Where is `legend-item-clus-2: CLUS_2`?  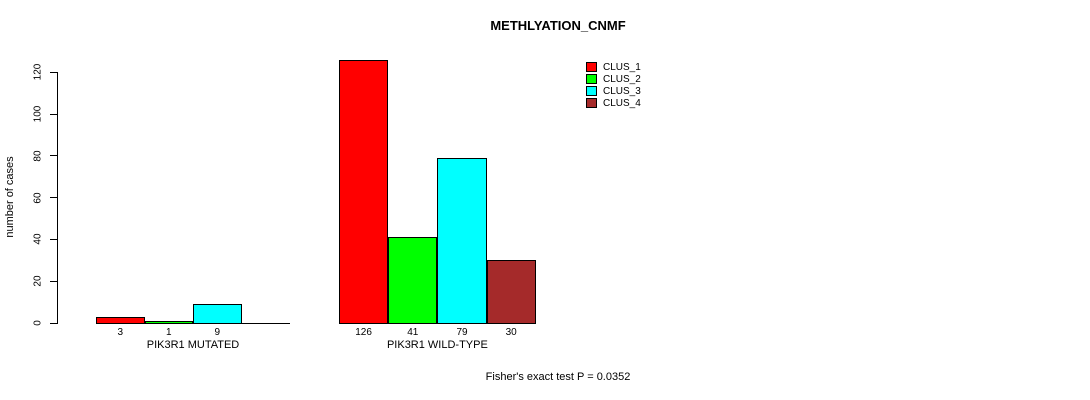
legend-item-clus-2: CLUS_2 is located at coordinates (613, 79).